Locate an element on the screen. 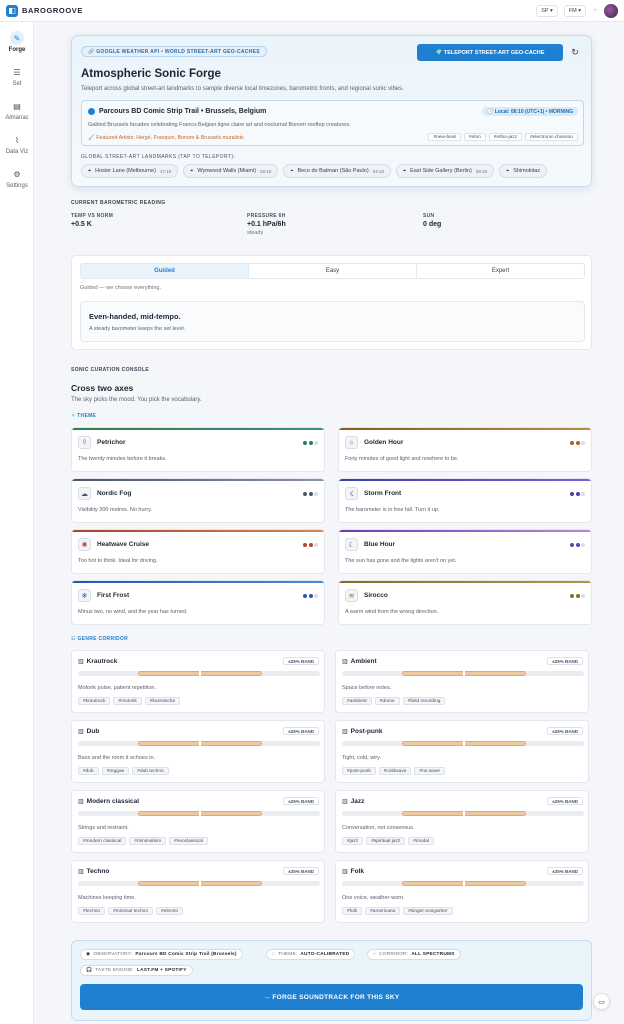 This screenshot has height=1024, width=624. theme-description: The twenty minutes before it breaks. is located at coordinates (122, 459).